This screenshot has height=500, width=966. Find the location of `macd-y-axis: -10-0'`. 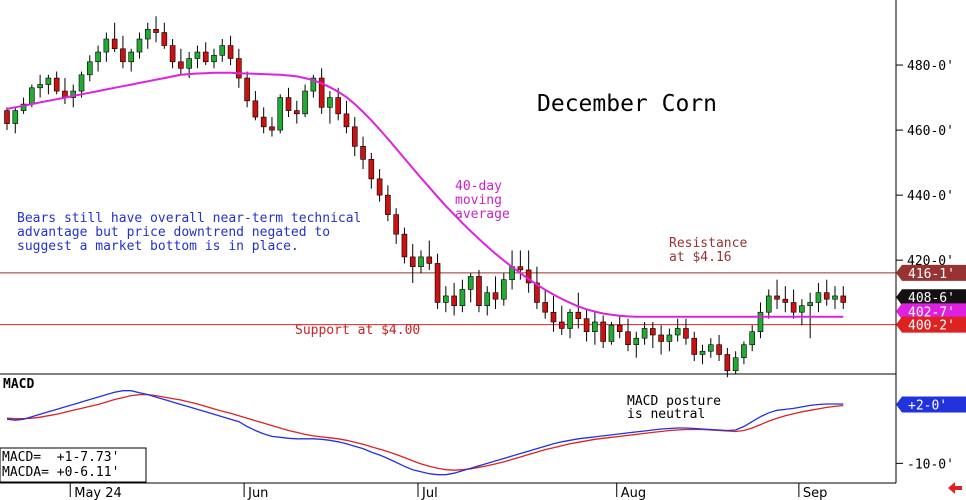

macd-y-axis: -10-0' is located at coordinates (925, 464).